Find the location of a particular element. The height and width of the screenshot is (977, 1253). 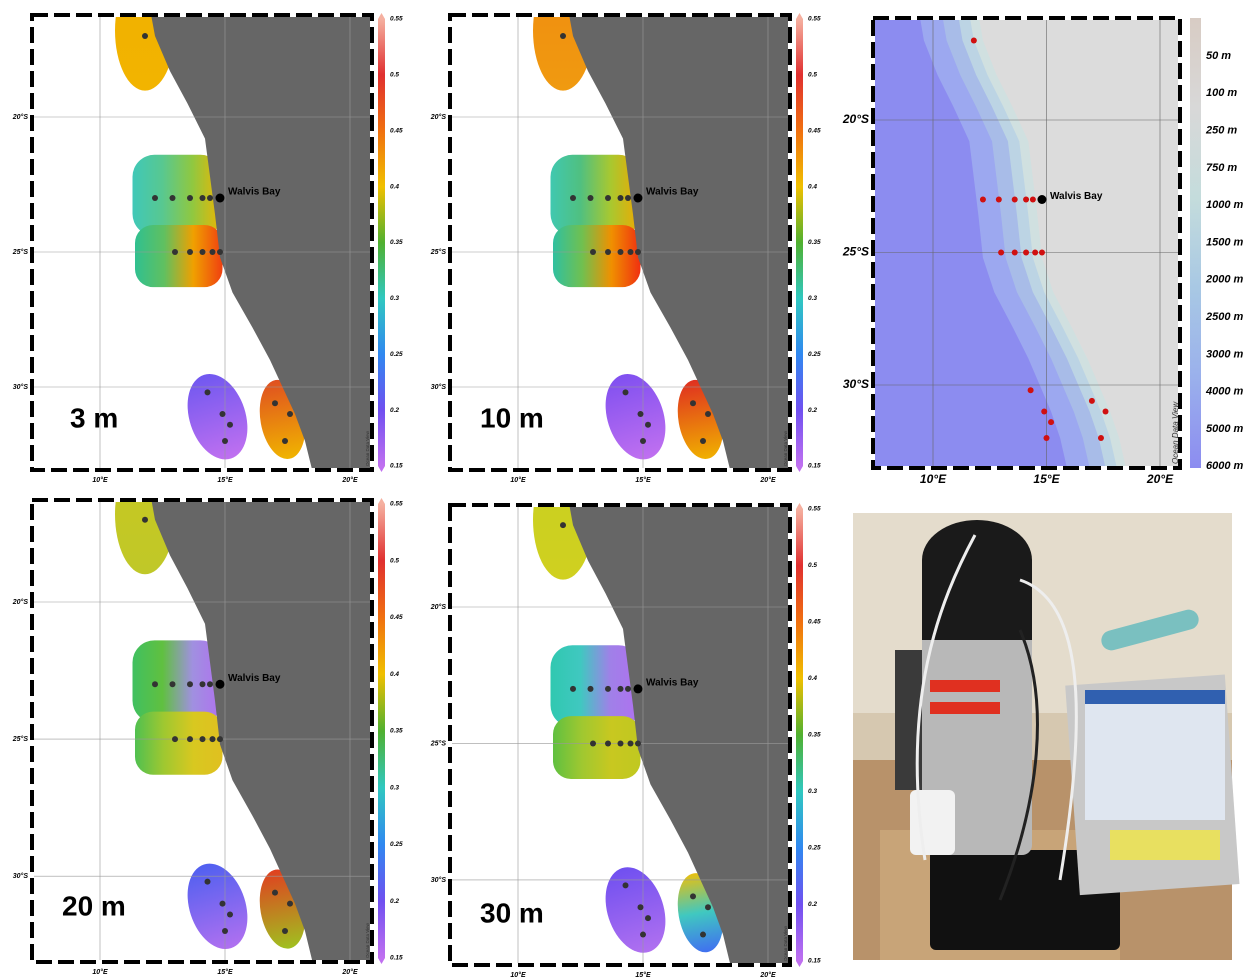

map-area: Walvis Bay 3 m Ocean Data View is located at coordinates (202, 242).